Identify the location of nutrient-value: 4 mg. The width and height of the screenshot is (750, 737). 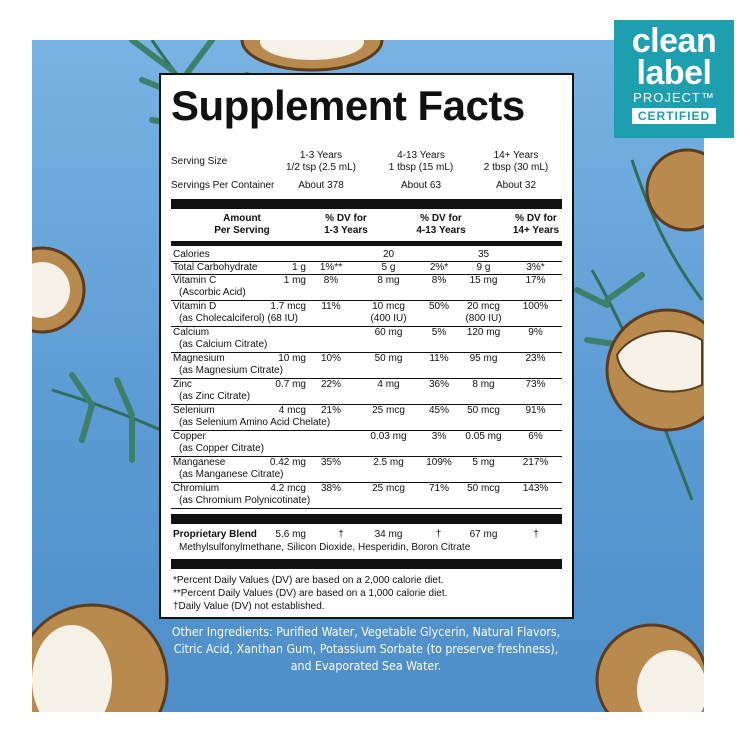
(388, 384).